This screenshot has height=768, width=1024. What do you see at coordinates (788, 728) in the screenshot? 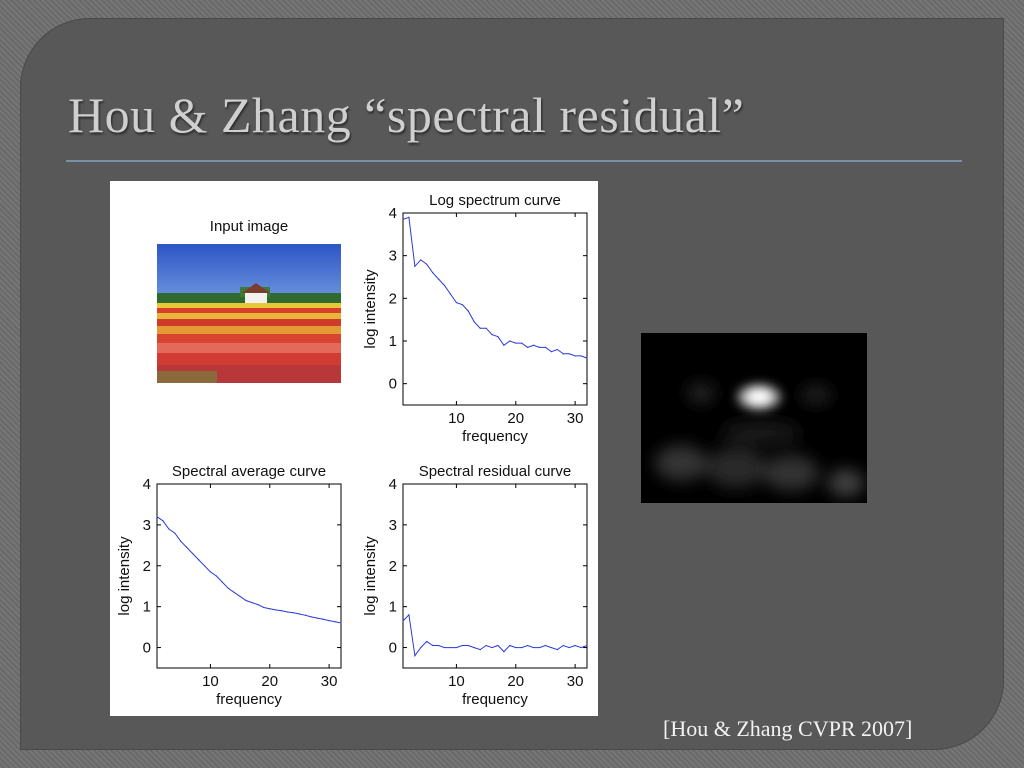
I see `citation-text: [Hou & Zhang CVPR 2007]` at bounding box center [788, 728].